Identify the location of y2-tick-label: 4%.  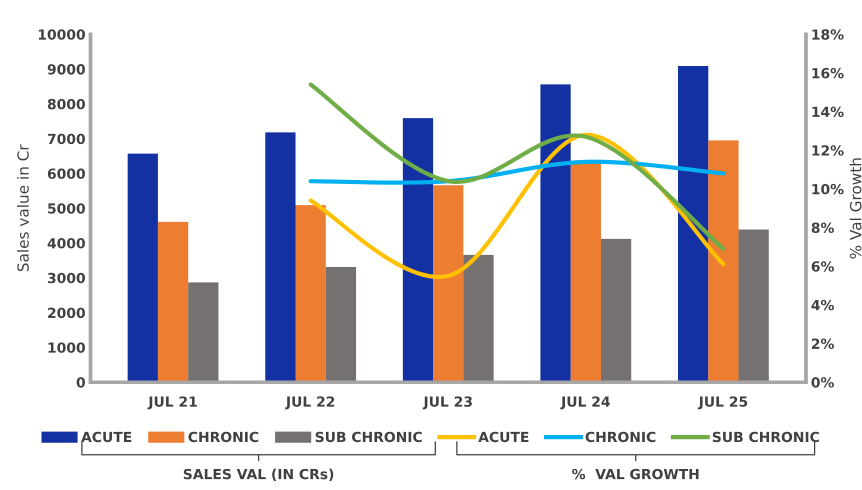
(822, 305).